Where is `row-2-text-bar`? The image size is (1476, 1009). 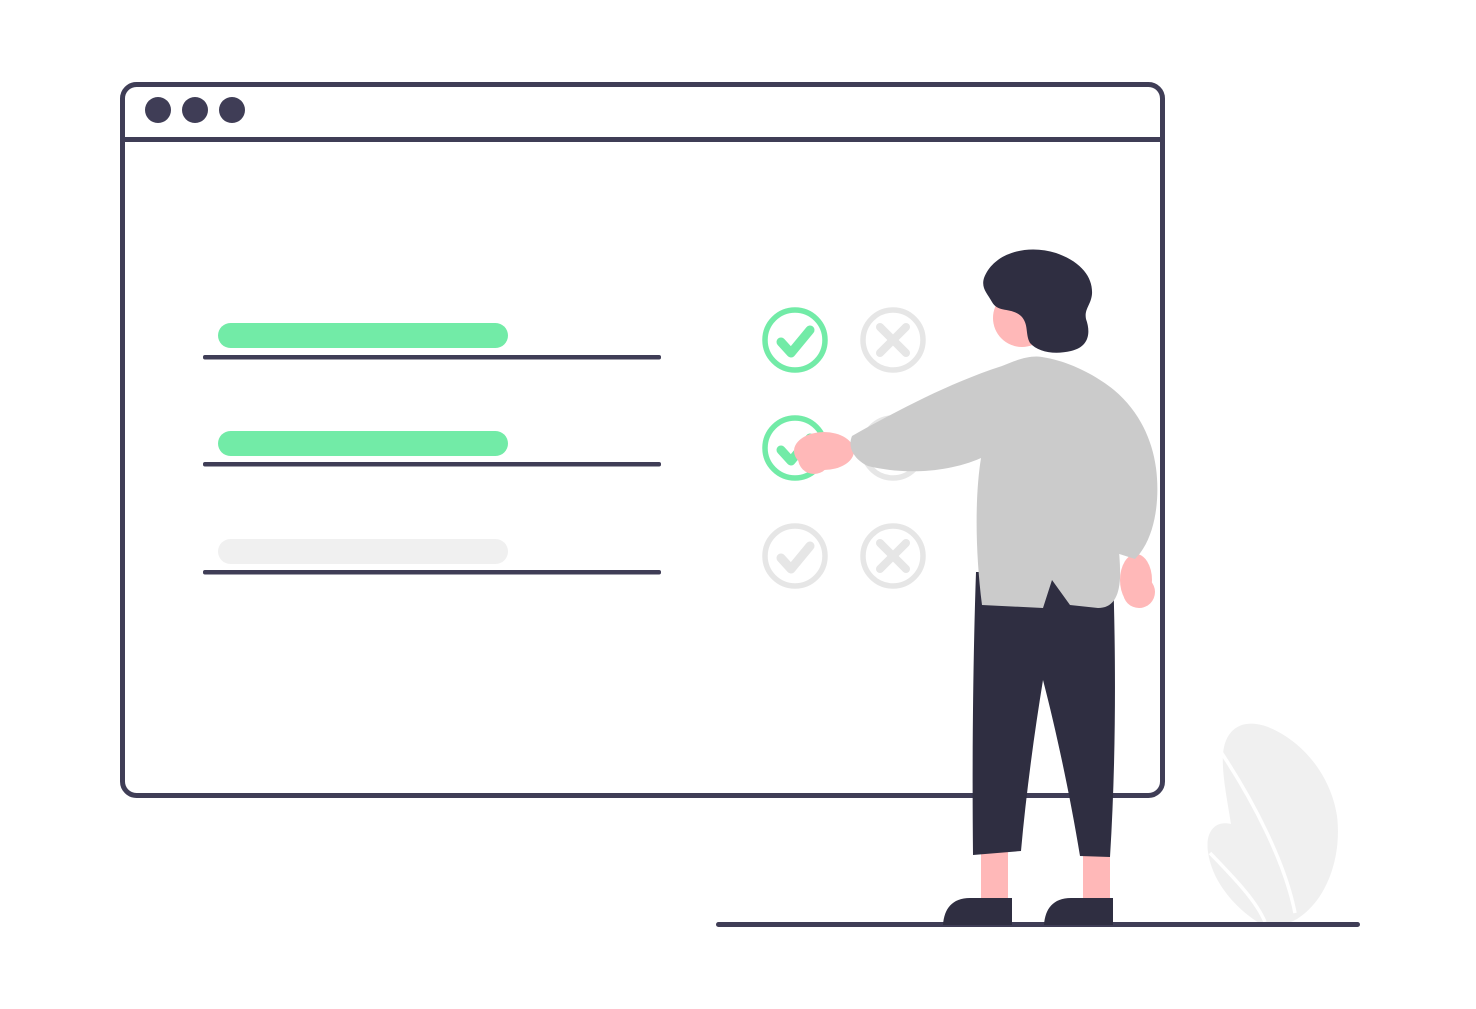
row-2-text-bar is located at coordinates (363, 443).